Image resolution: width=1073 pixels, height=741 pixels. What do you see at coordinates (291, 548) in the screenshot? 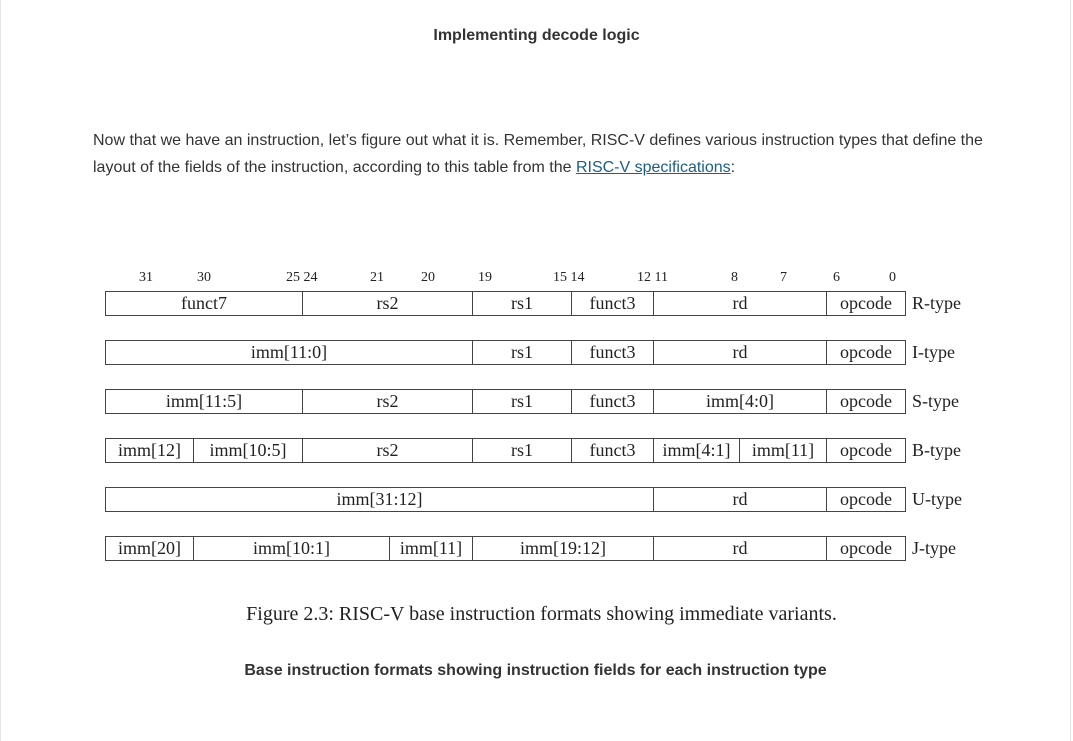
I see `field-cell: imm[10:1]` at bounding box center [291, 548].